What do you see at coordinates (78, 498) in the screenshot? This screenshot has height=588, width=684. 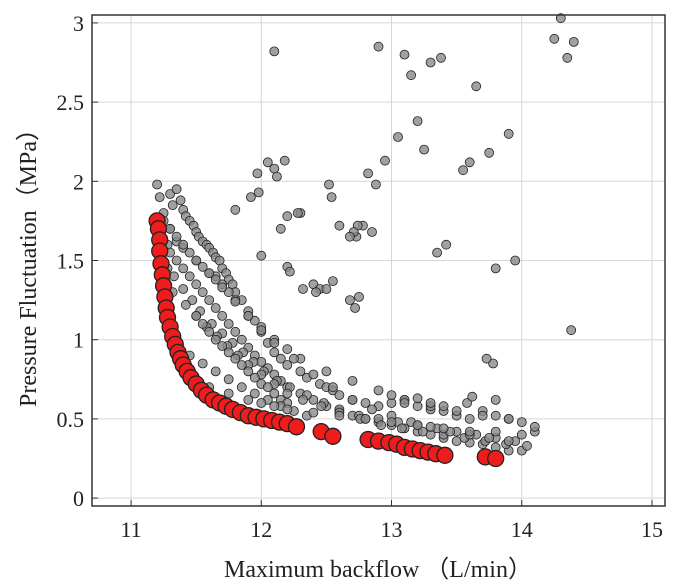 I see `y-tick-label: 0` at bounding box center [78, 498].